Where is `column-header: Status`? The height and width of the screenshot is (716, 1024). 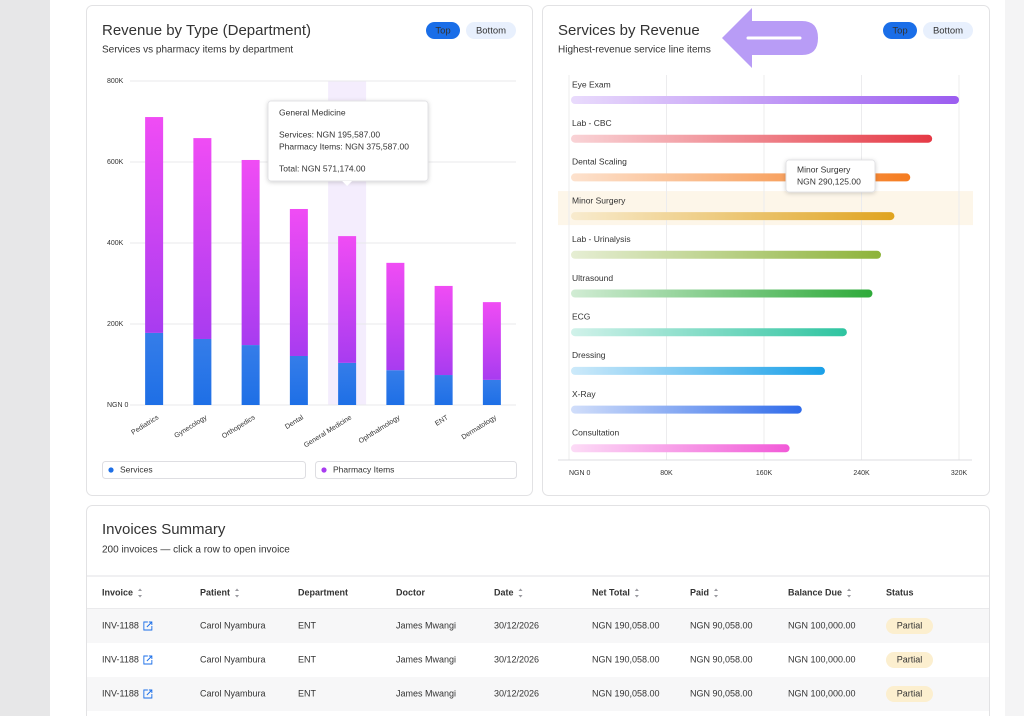 column-header: Status is located at coordinates (900, 592).